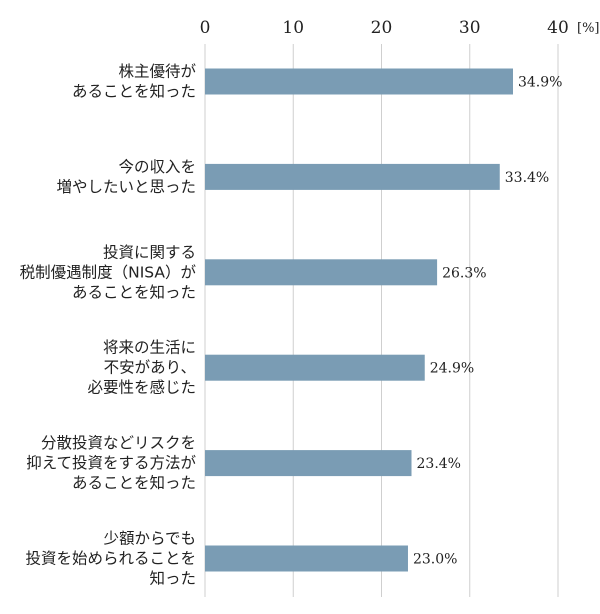 This screenshot has height=614, width=600. Describe the element at coordinates (464, 273) in the screenshot. I see `value-label: 26.3%` at that location.